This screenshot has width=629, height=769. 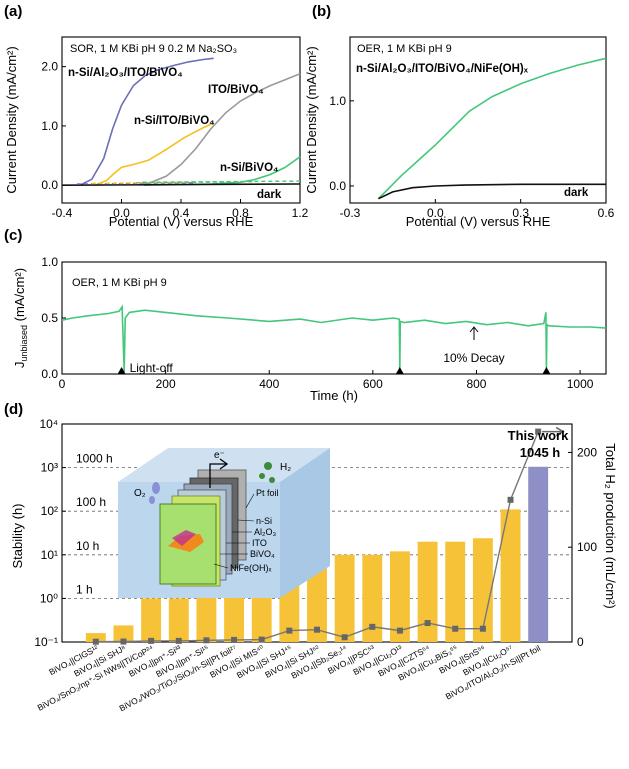 What do you see at coordinates (11, 119) in the screenshot?
I see `panel-a-ylabel: Current Density (mA/cm²)` at bounding box center [11, 119].